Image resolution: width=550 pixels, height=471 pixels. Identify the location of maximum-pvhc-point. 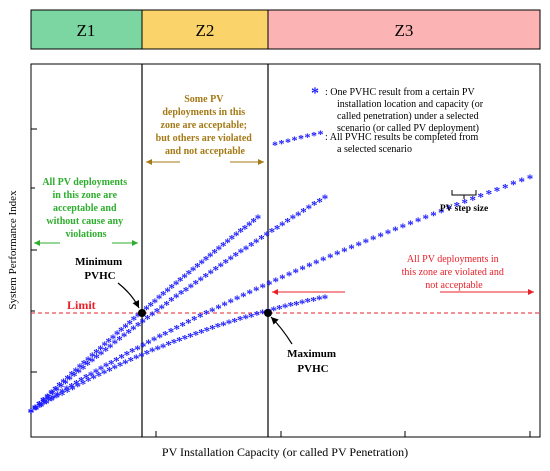
(268, 313).